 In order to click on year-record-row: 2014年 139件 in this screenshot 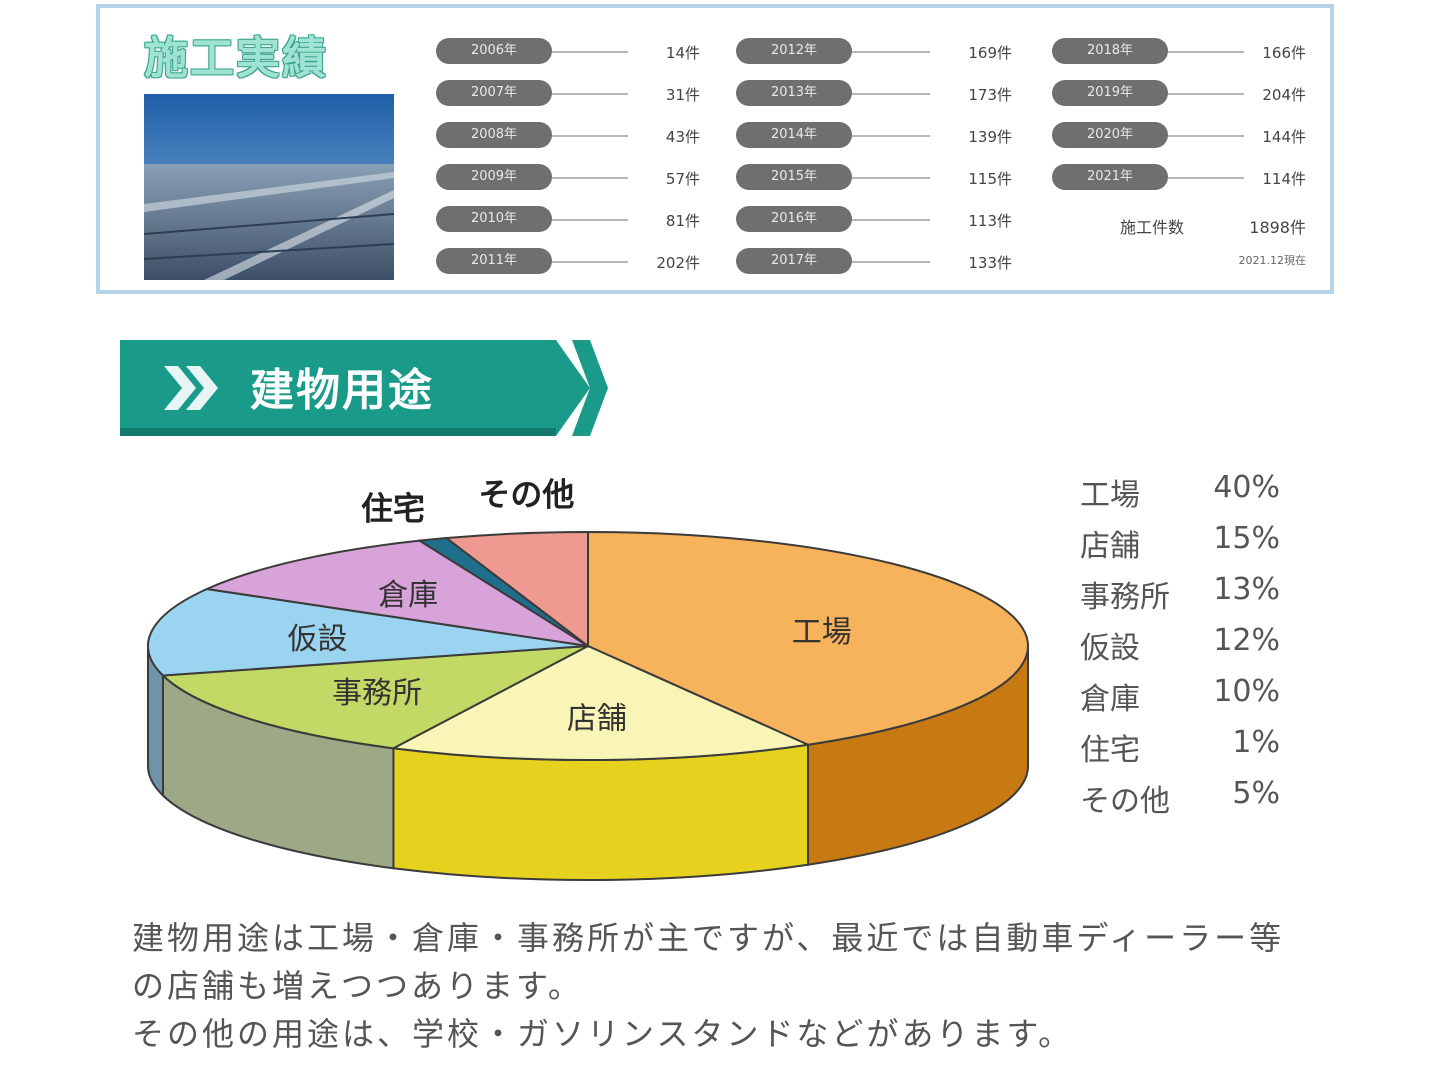, I will do `click(874, 135)`.